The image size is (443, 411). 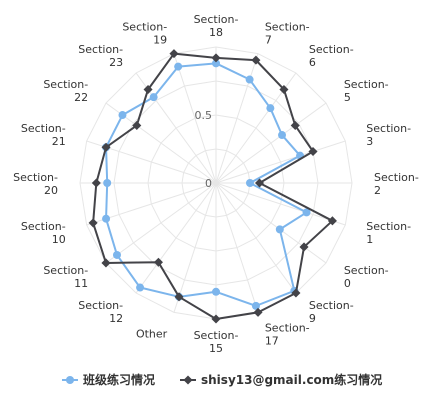 I want to click on category-label: Section-1, so click(x=388, y=233).